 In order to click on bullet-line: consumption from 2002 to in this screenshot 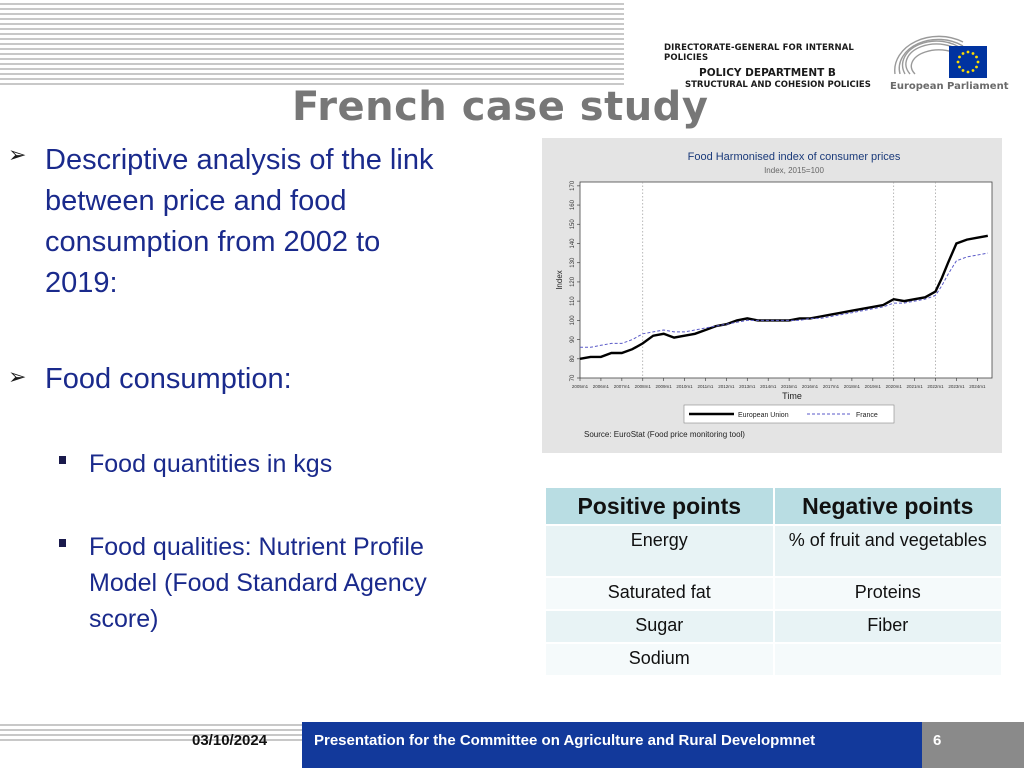, I will do `click(213, 242)`.